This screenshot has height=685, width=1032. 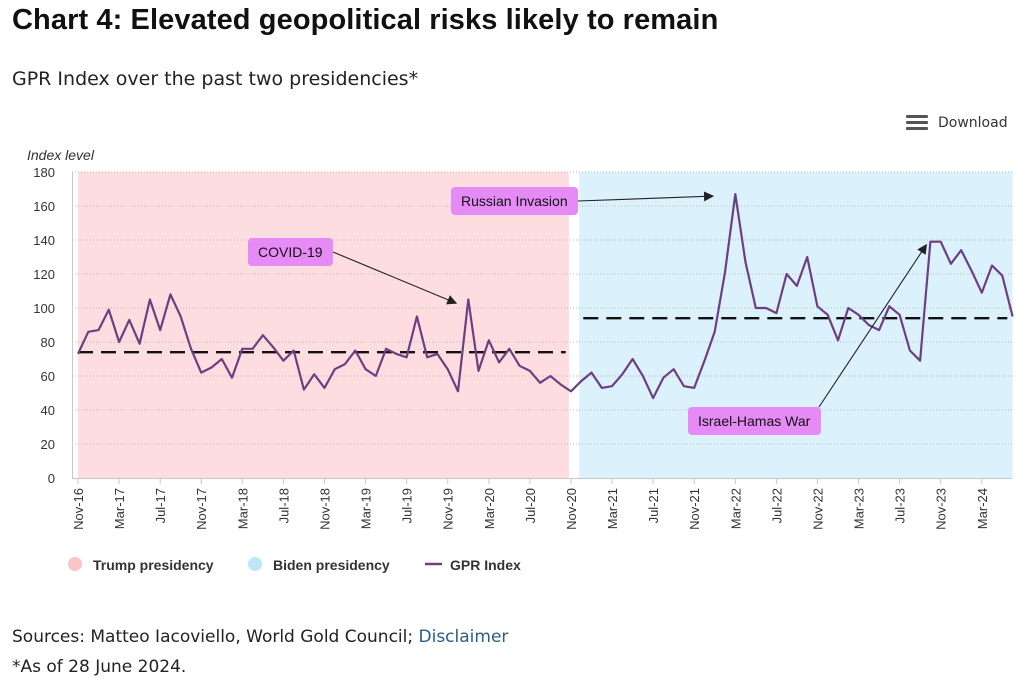 I want to click on y-axis-label: Index level, so click(x=61, y=155).